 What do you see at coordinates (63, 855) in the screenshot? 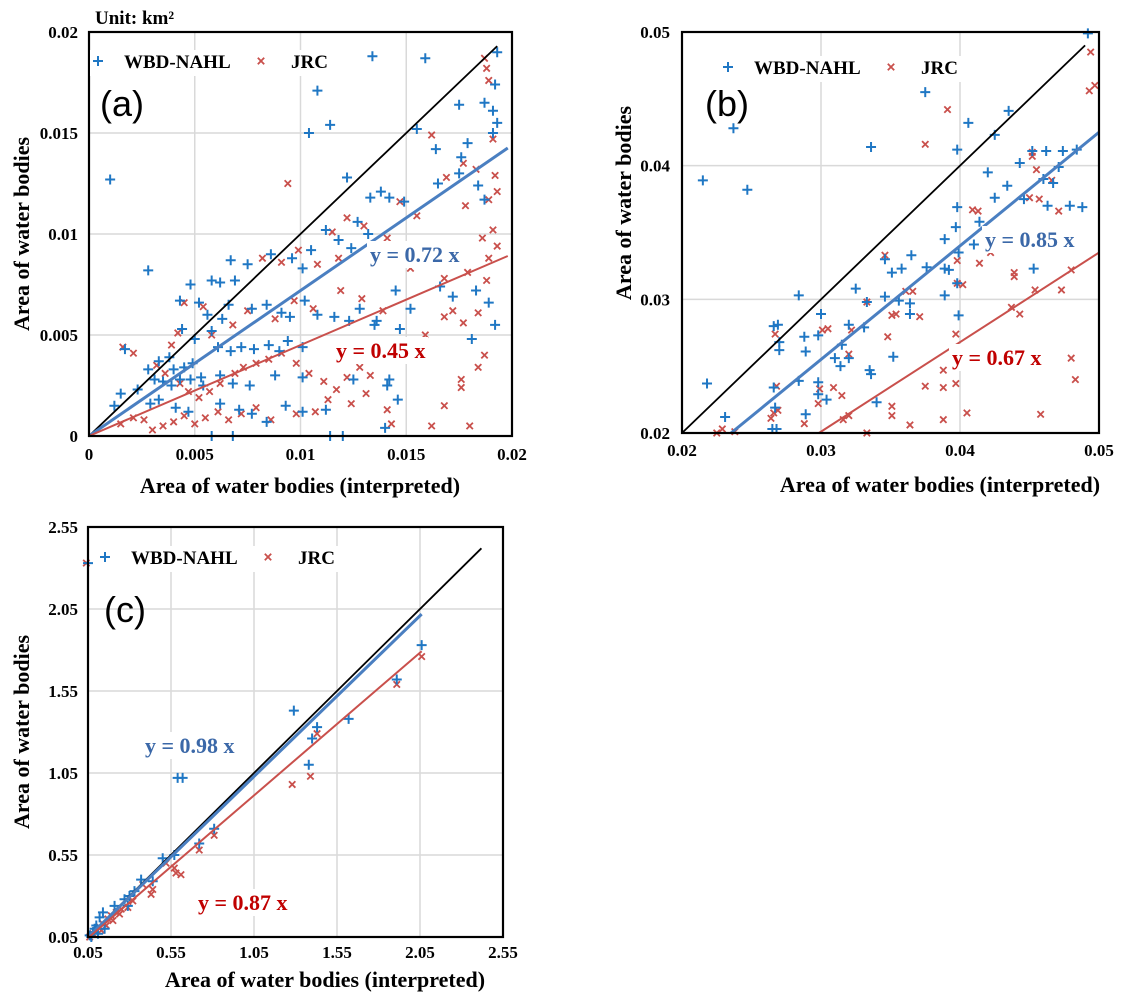
I see `y-tick-label: 0.55` at bounding box center [63, 855].